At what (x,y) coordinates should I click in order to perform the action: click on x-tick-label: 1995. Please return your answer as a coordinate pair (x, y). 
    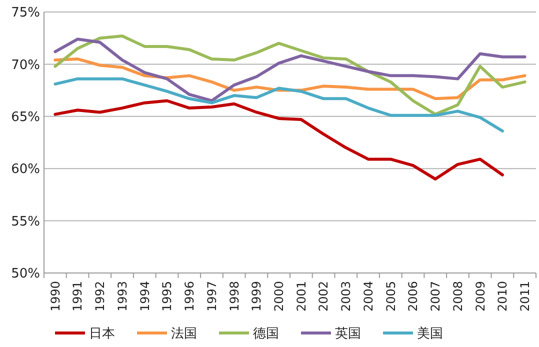
    Looking at the image, I should click on (167, 296).